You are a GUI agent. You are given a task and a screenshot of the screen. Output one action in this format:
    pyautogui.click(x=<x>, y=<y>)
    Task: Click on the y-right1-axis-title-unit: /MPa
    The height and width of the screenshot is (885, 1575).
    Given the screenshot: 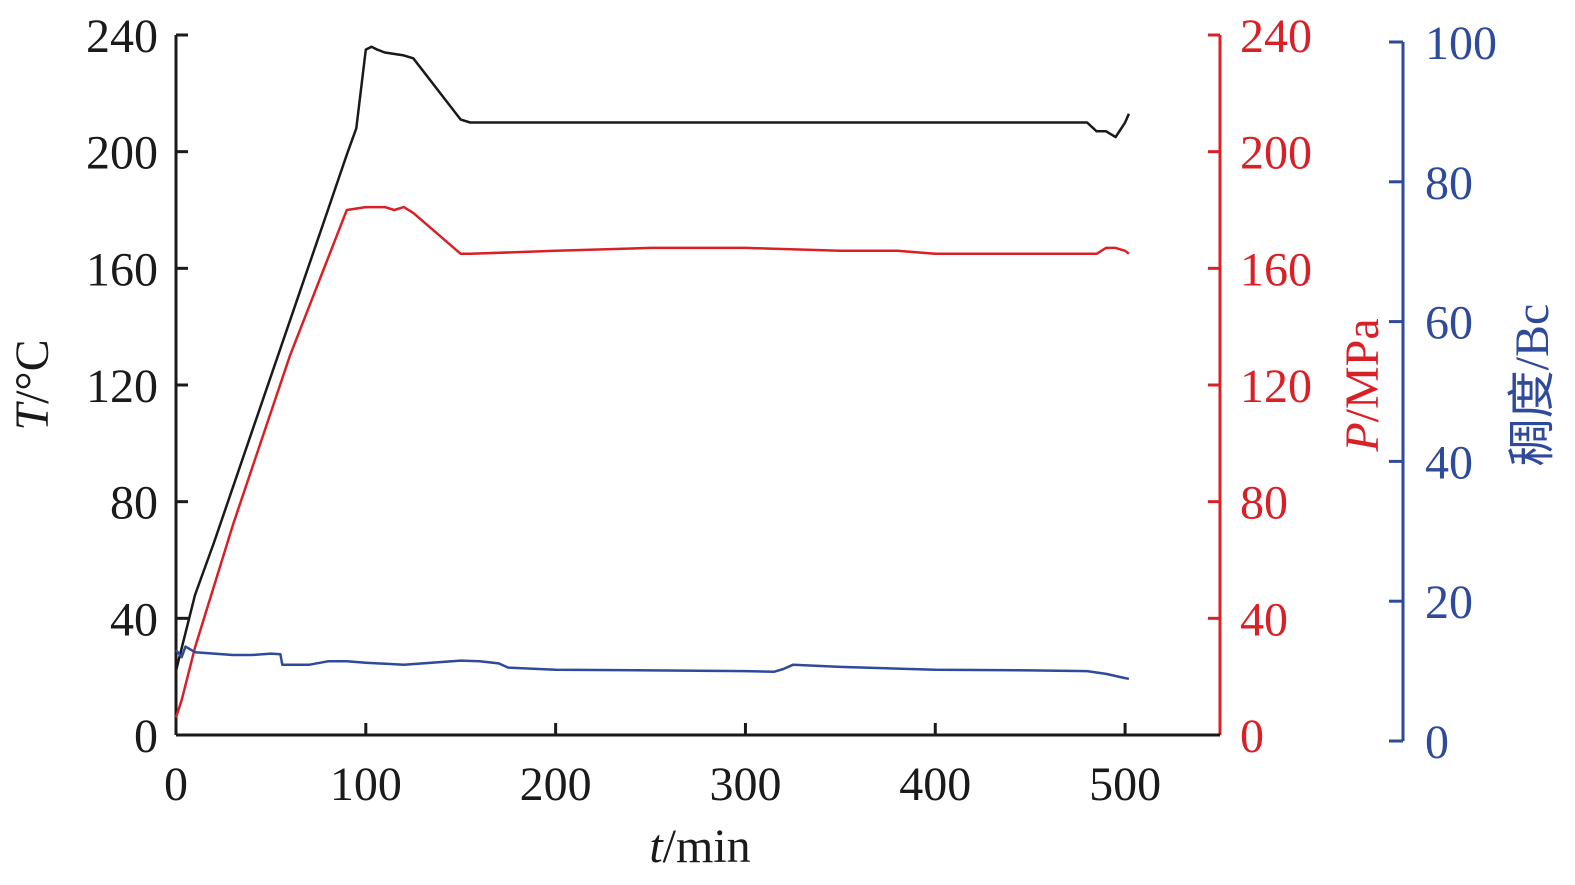 What is the action you would take?
    pyautogui.click(x=1362, y=370)
    